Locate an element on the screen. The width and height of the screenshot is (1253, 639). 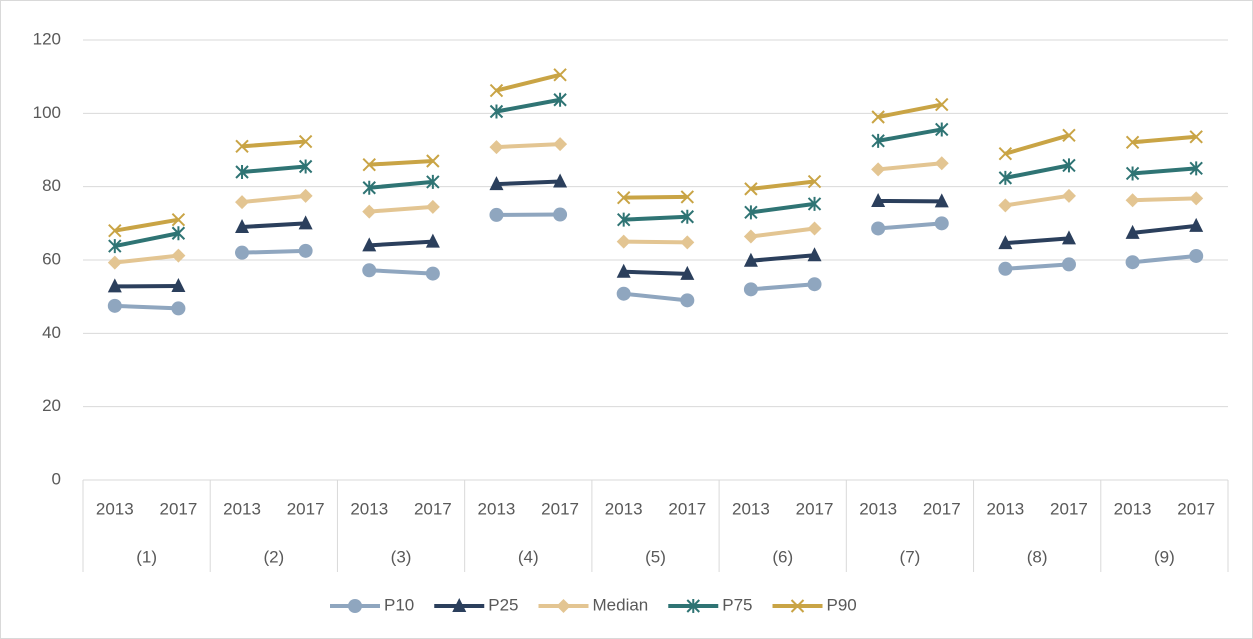
group-label: (4) is located at coordinates (528, 556).